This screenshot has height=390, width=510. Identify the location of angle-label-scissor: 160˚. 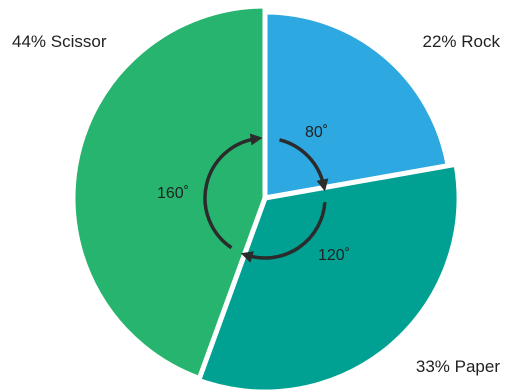
(173, 193).